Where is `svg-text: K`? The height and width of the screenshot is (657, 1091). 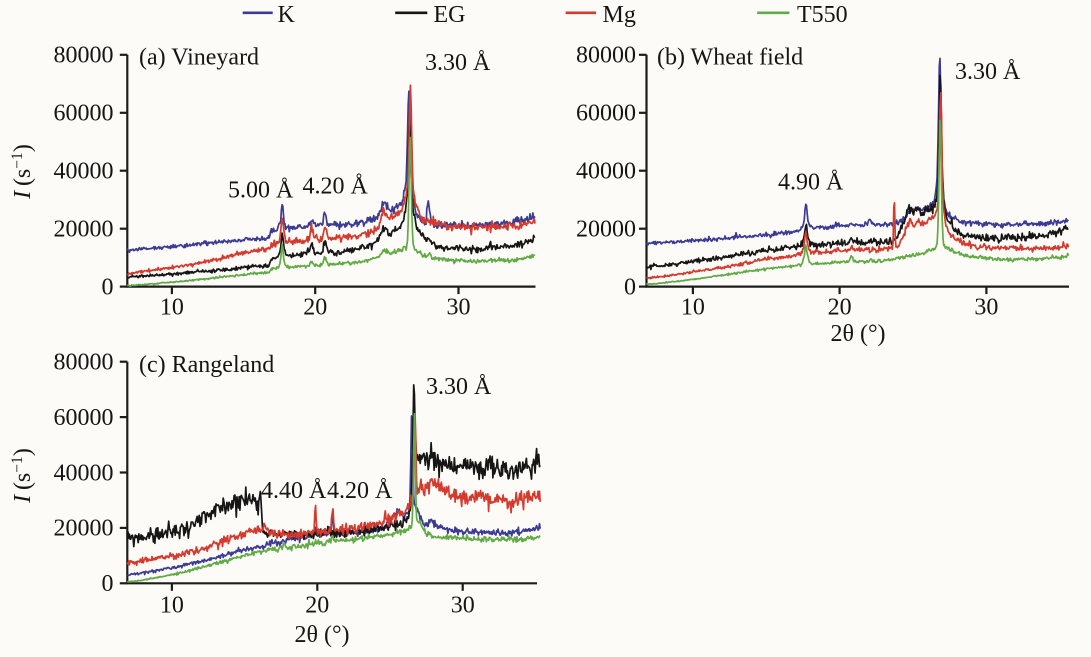
svg-text: K is located at coordinates (287, 15).